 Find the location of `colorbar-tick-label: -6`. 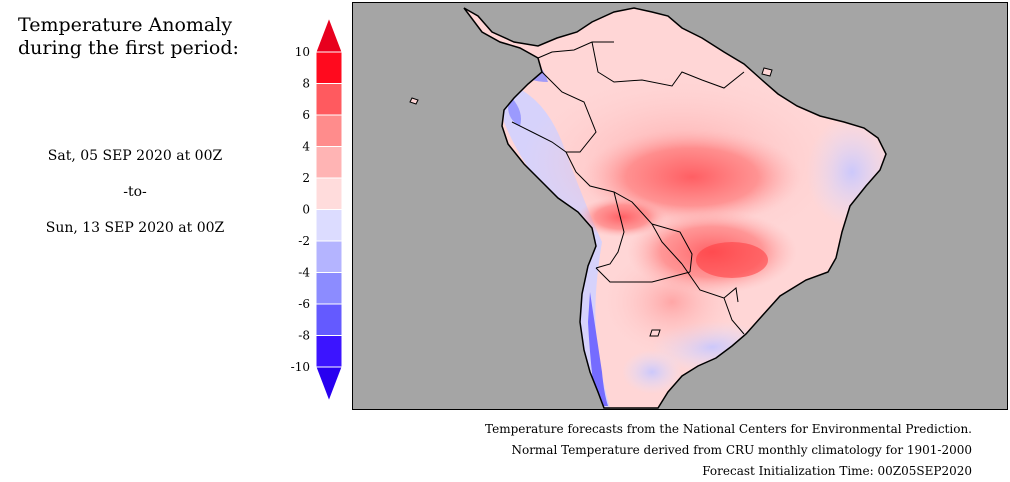

colorbar-tick-label: -6 is located at coordinates (304, 304).